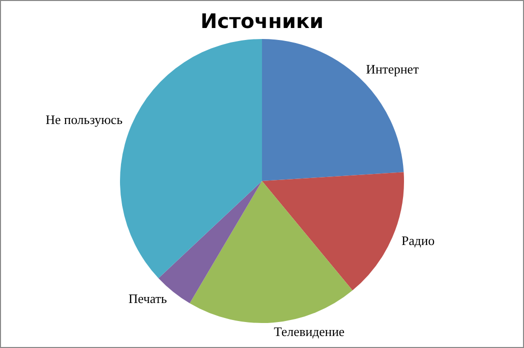 Image resolution: width=524 pixels, height=348 pixels. What do you see at coordinates (393, 69) in the screenshot?
I see `slice-label: Интернет` at bounding box center [393, 69].